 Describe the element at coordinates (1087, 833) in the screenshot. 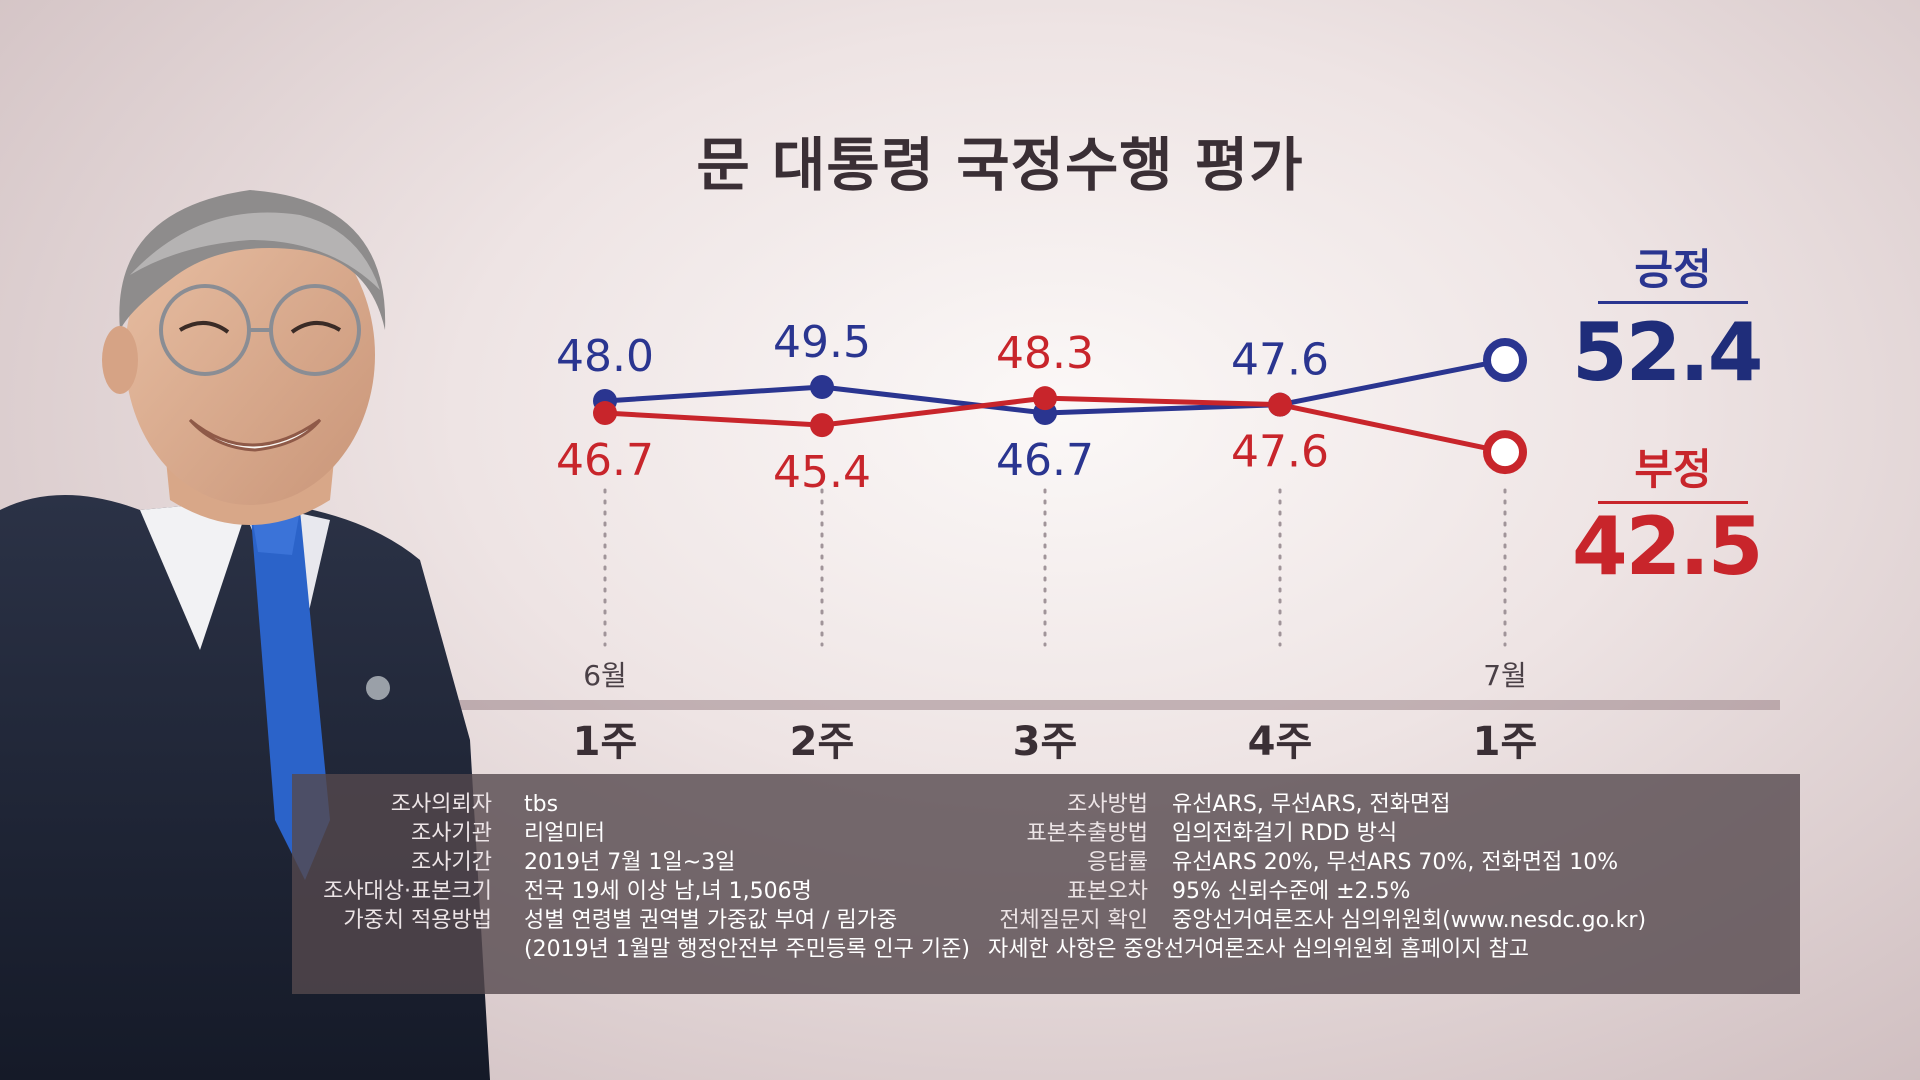

I see `info-key: 표본추출방법` at that location.